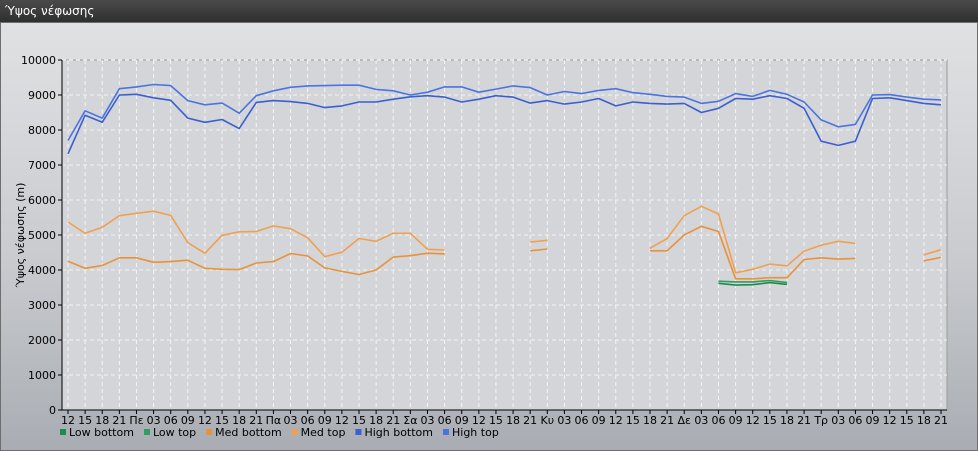 The image size is (978, 451). I want to click on x-tick-label: Τρ, so click(820, 420).